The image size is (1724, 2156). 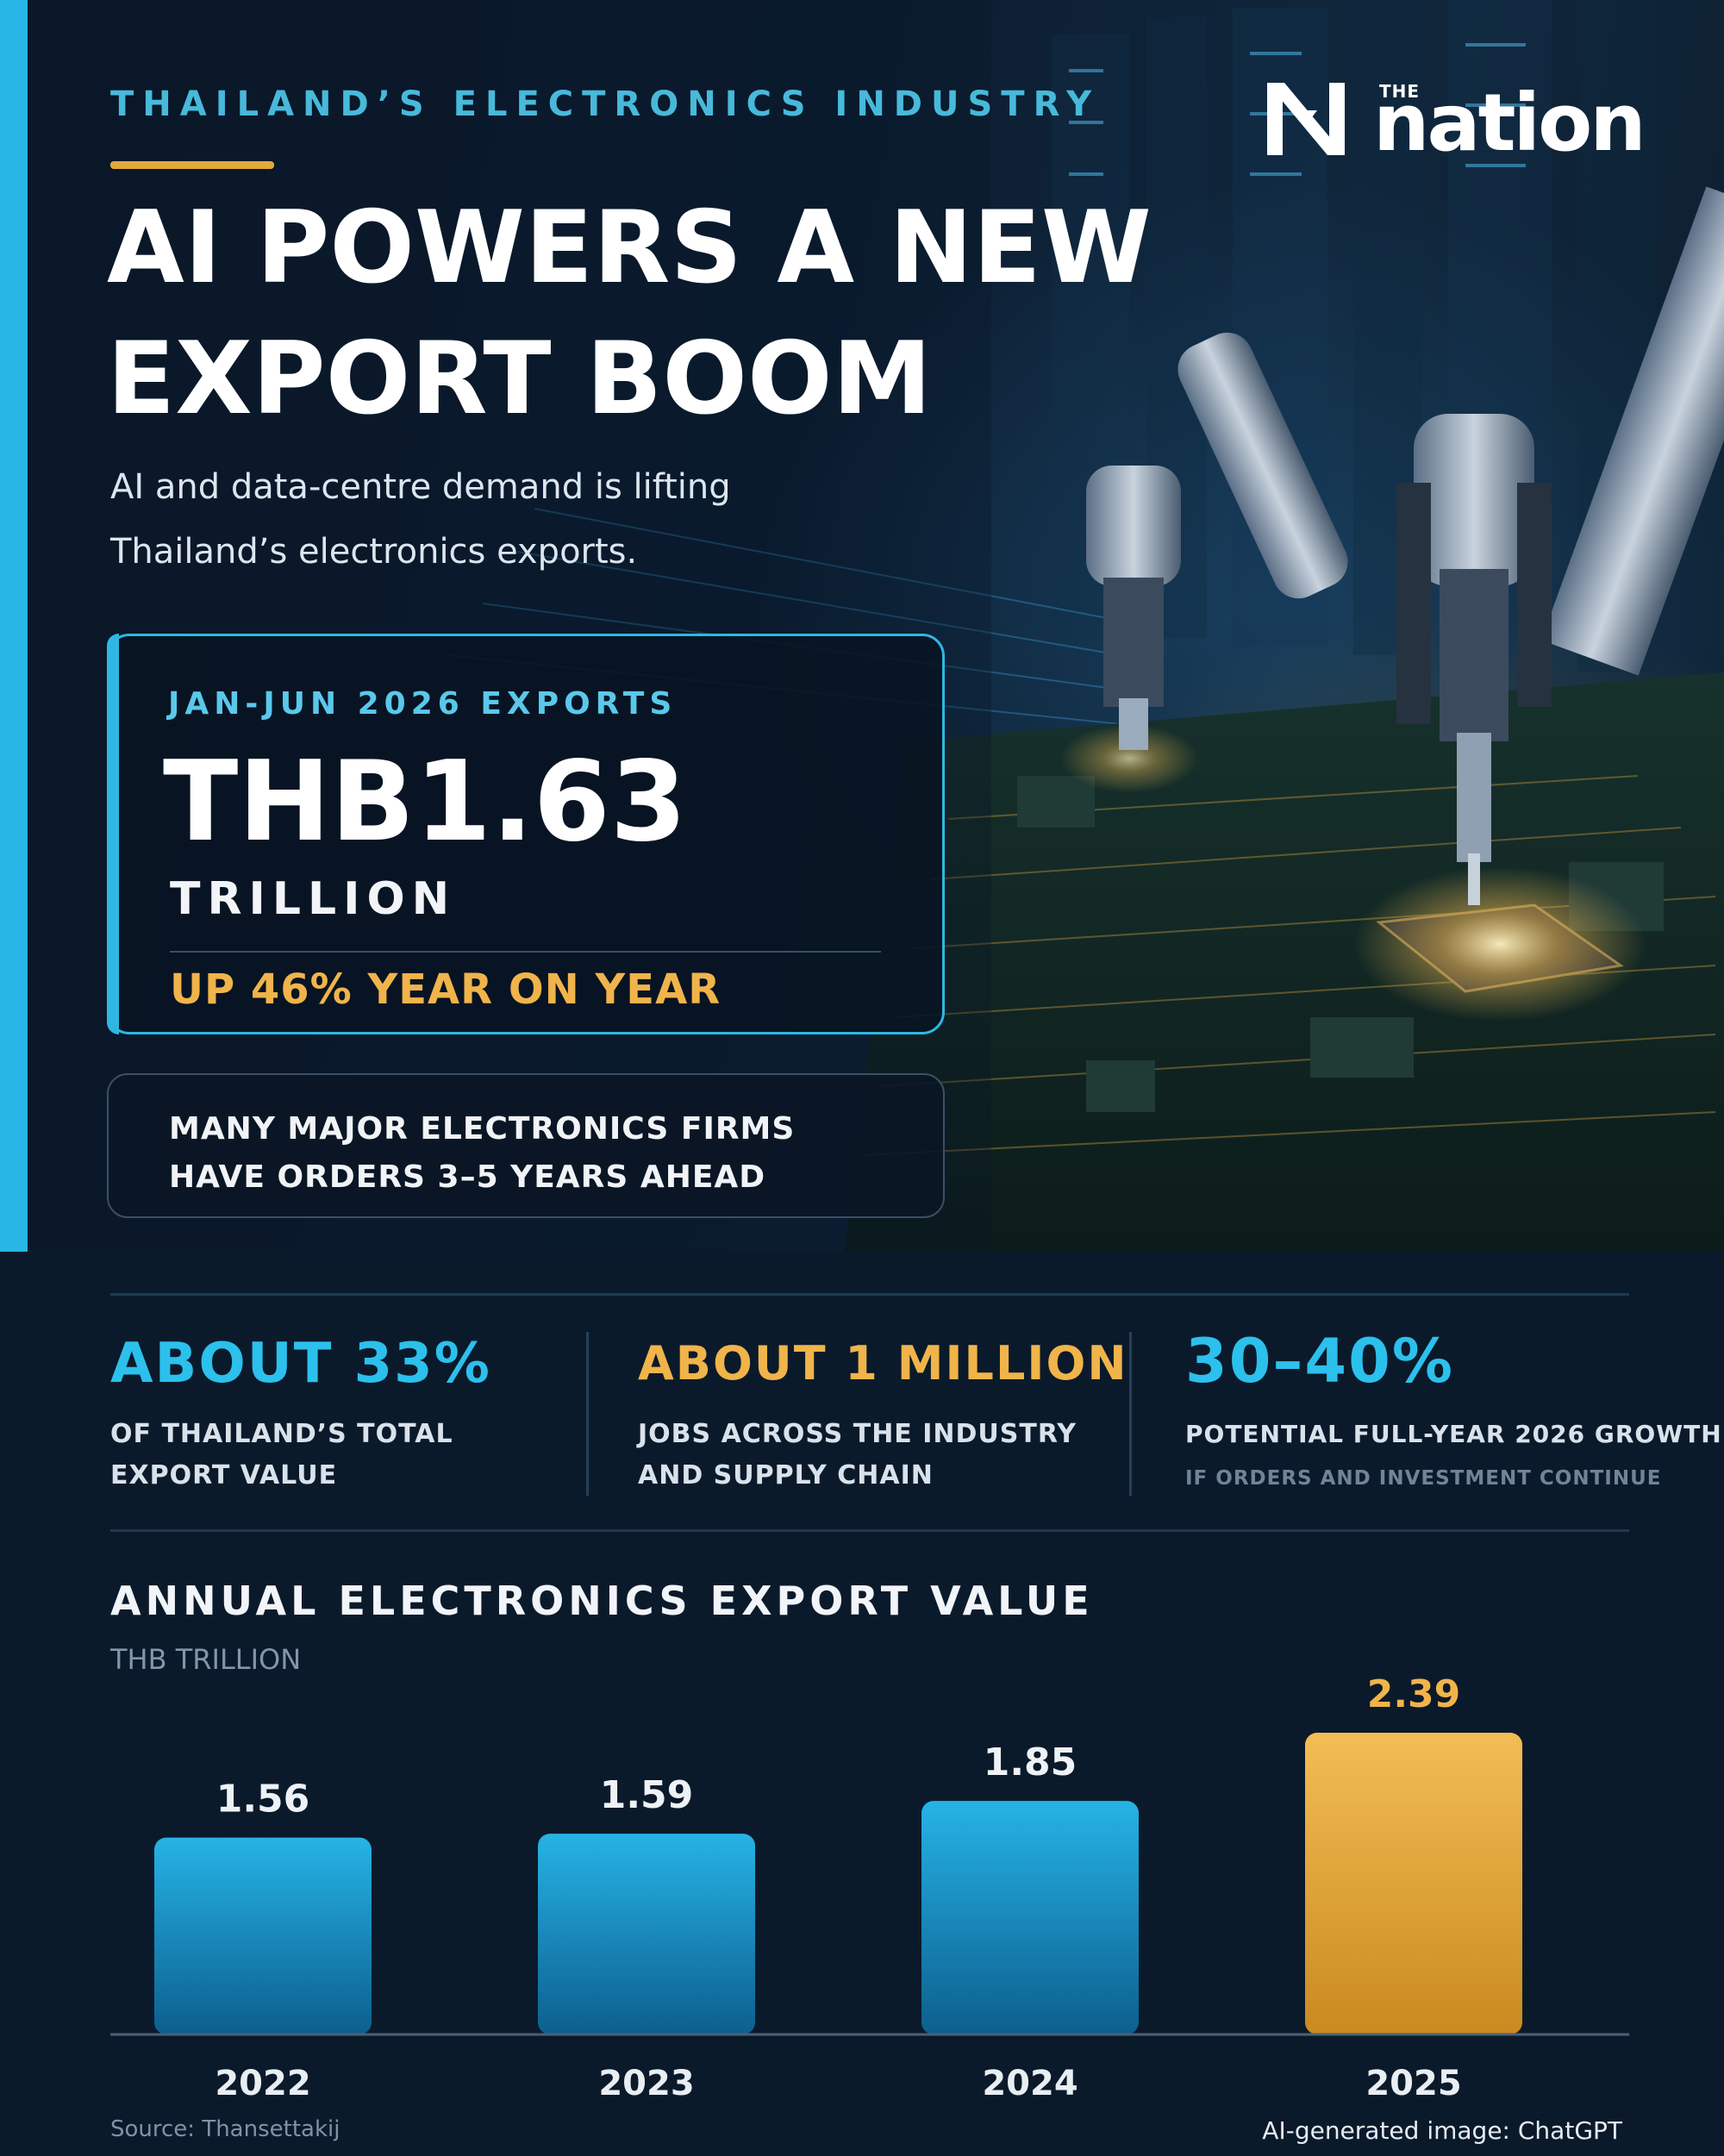 What do you see at coordinates (300, 1364) in the screenshot?
I see `kpi-export-share-value: ABOUT 33%` at bounding box center [300, 1364].